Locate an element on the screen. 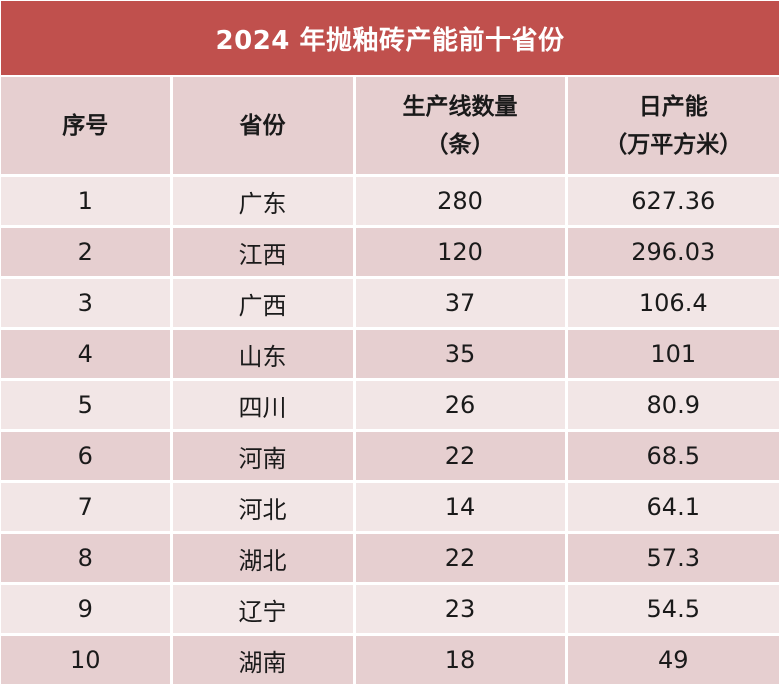 This screenshot has width=780, height=684. table-row: 7 河北 14 64.1 is located at coordinates (390, 507).